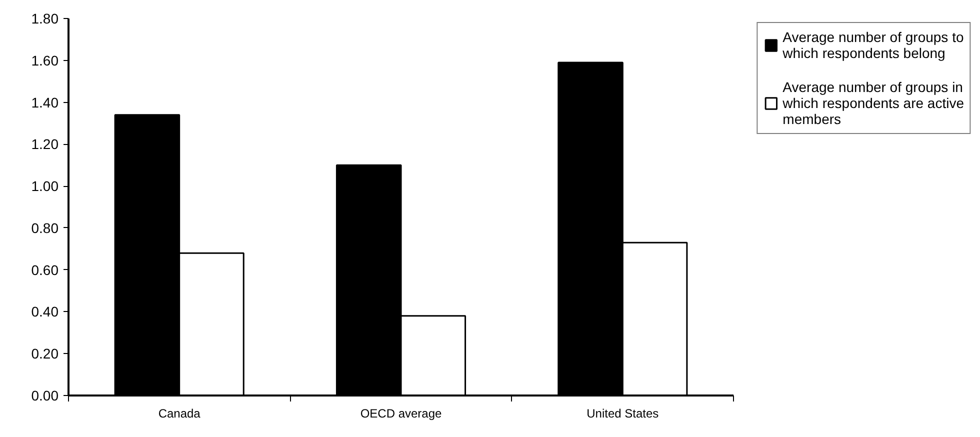  What do you see at coordinates (45, 60) in the screenshot?
I see `y-tick-label: 1.60` at bounding box center [45, 60].